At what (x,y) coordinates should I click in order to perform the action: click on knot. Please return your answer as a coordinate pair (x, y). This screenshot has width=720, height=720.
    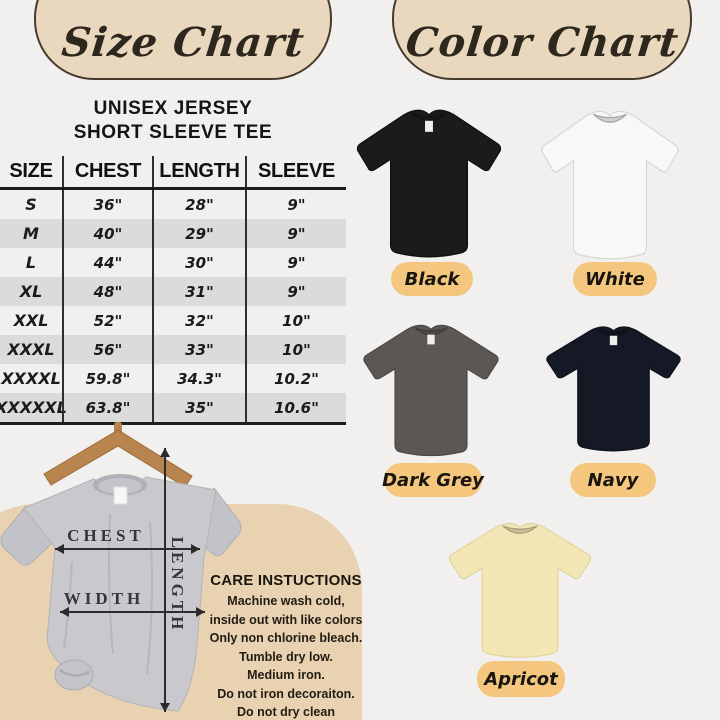
    Looking at the image, I should click on (74, 675).